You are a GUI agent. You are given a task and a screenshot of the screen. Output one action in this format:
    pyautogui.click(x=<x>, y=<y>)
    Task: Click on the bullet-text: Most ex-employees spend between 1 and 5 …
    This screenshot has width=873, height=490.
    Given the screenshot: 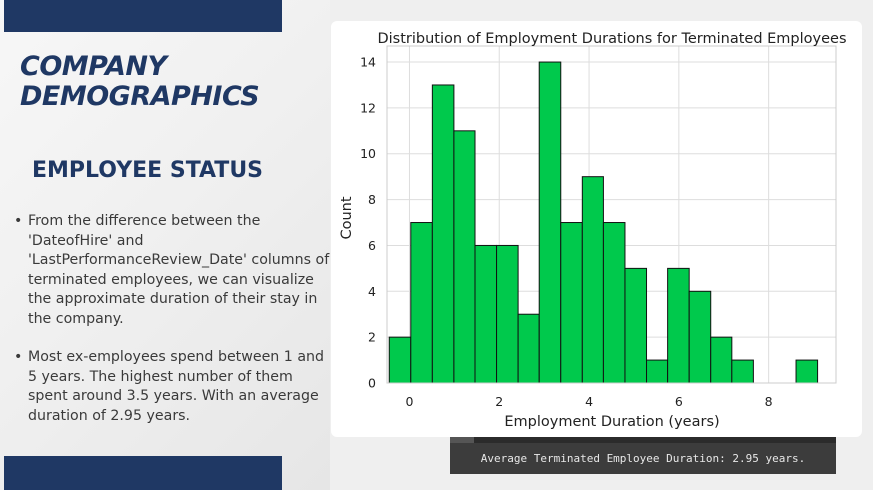 What is the action you would take?
    pyautogui.click(x=176, y=386)
    